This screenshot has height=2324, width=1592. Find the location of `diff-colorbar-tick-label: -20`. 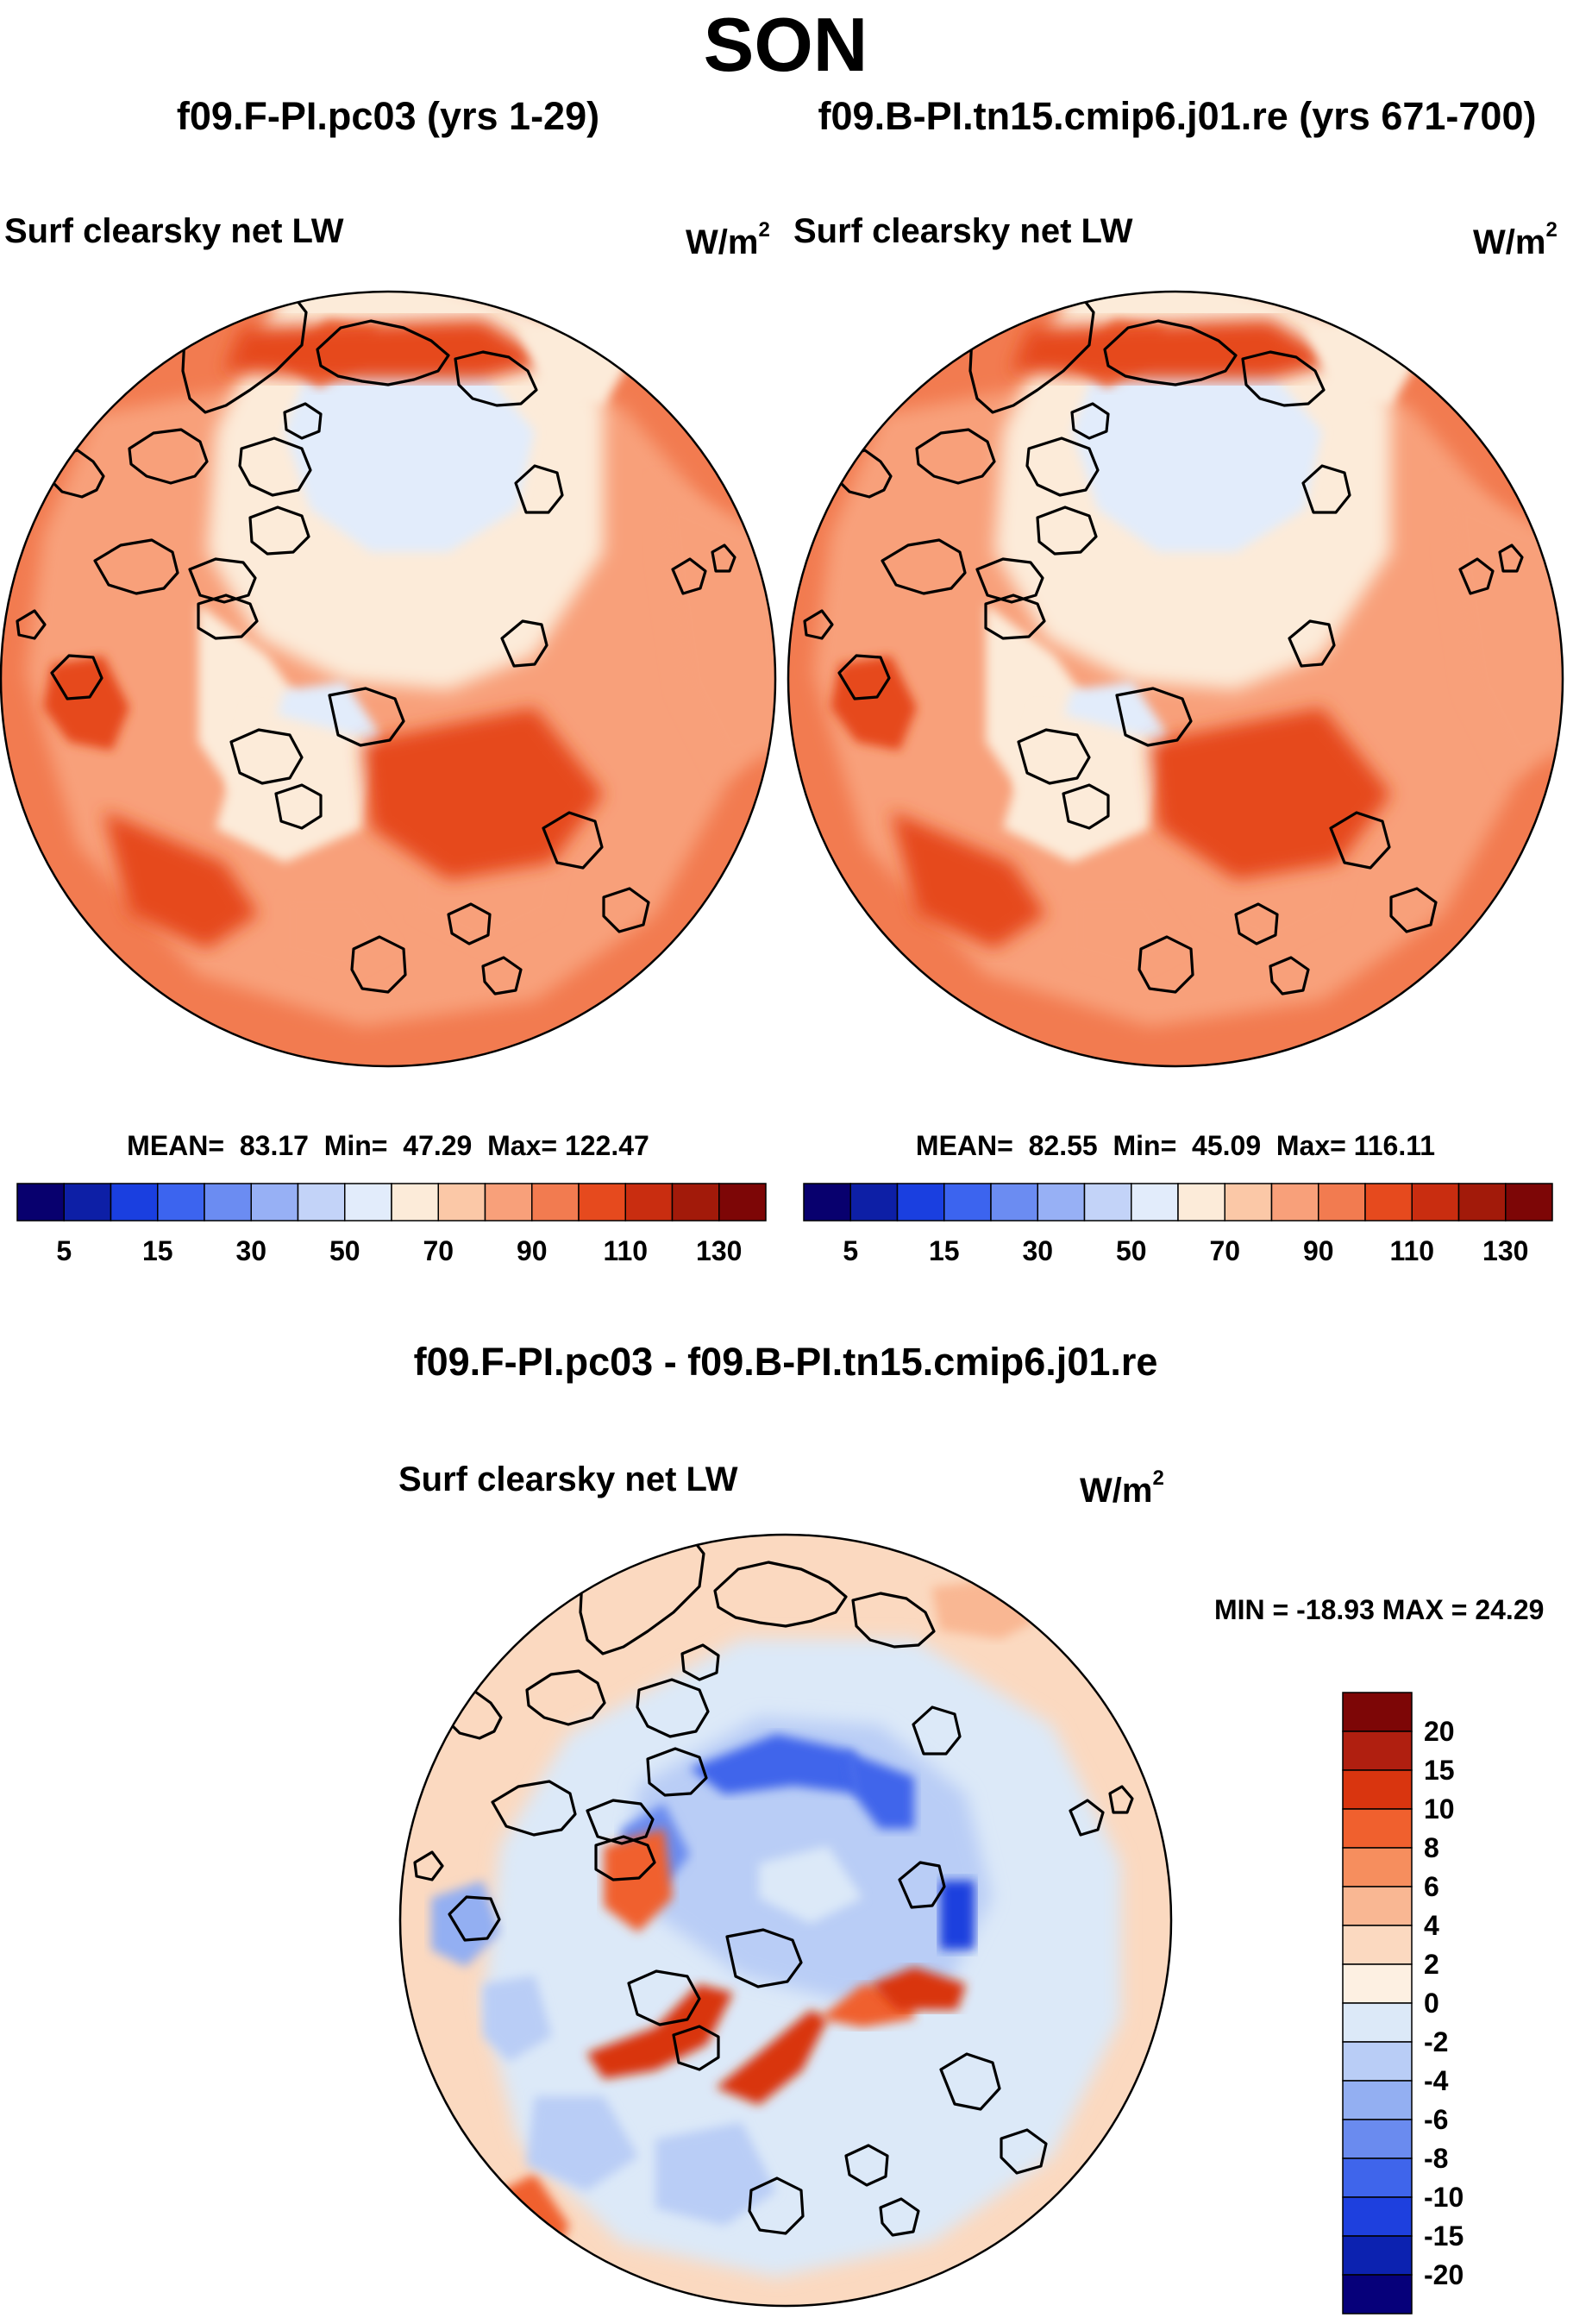

diff-colorbar-tick-label: -20 is located at coordinates (1444, 2275).